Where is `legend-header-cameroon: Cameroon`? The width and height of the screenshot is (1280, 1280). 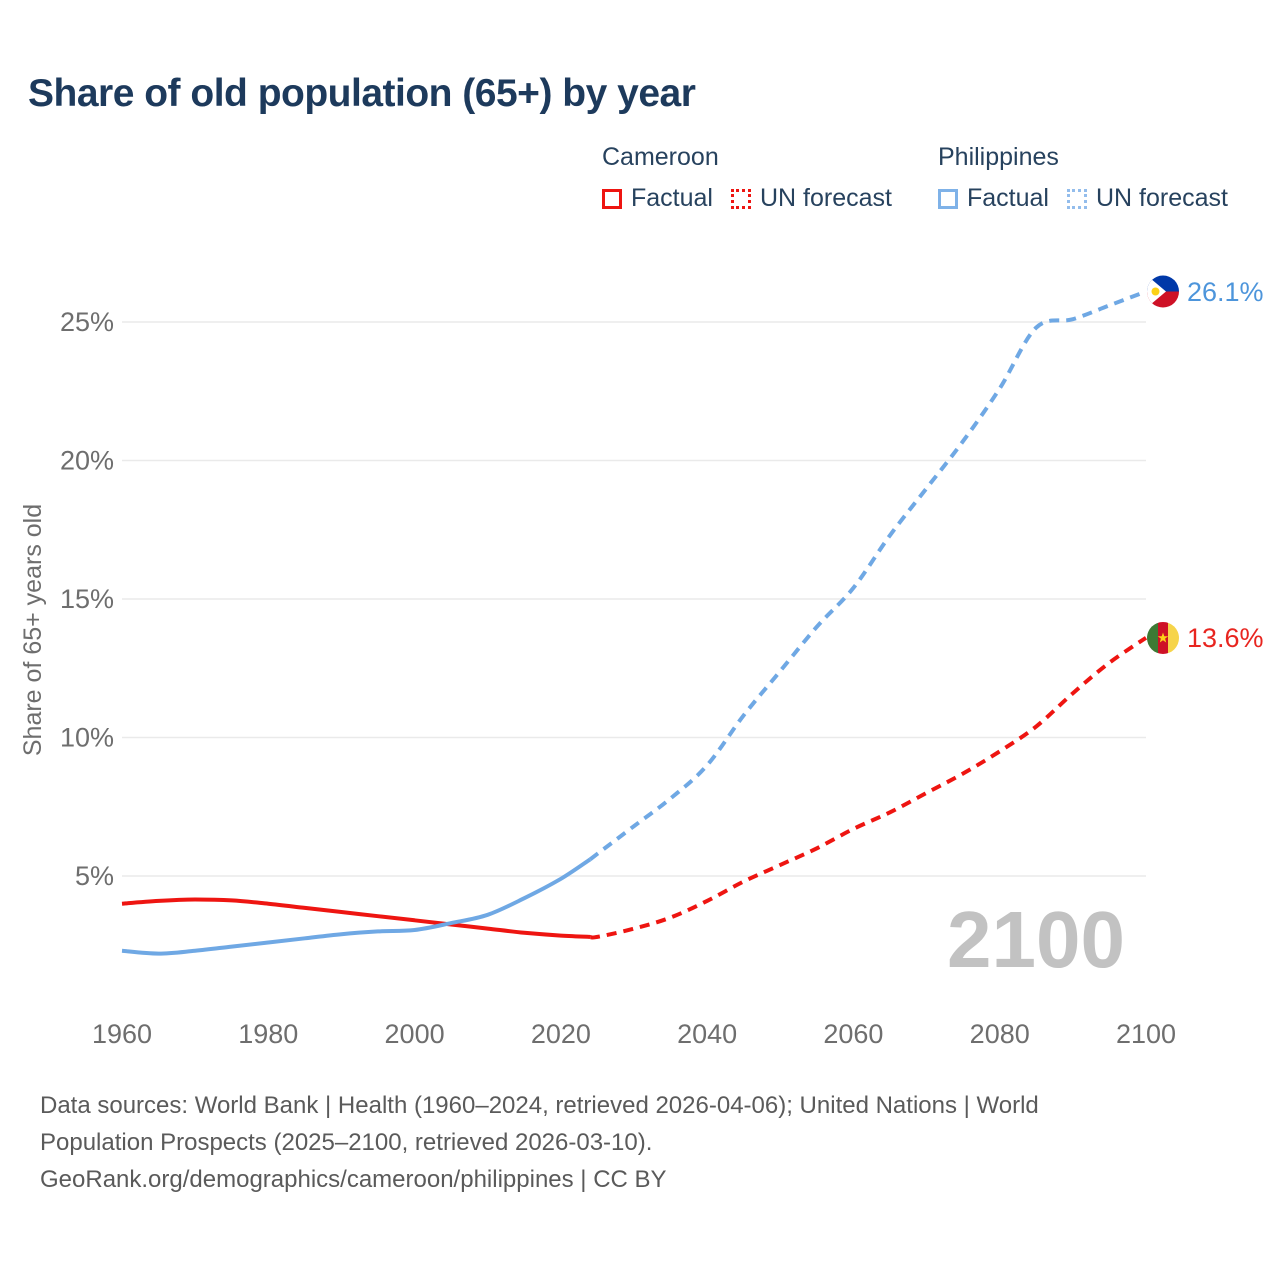
legend-header-cameroon: Cameroon is located at coordinates (660, 157).